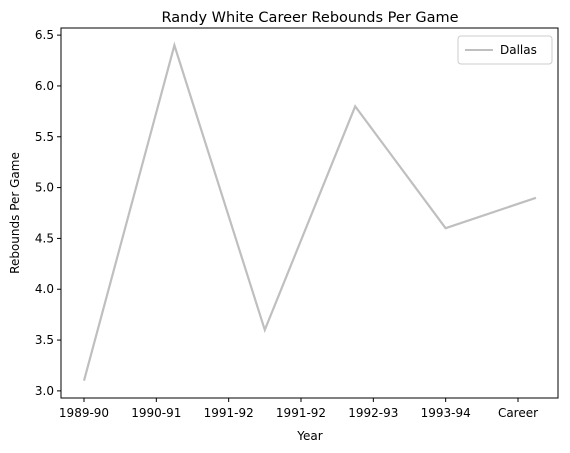 This screenshot has height=453, width=570. What do you see at coordinates (309, 18) in the screenshot?
I see `chart-title: Randy White Career Rebounds Per Game` at bounding box center [309, 18].